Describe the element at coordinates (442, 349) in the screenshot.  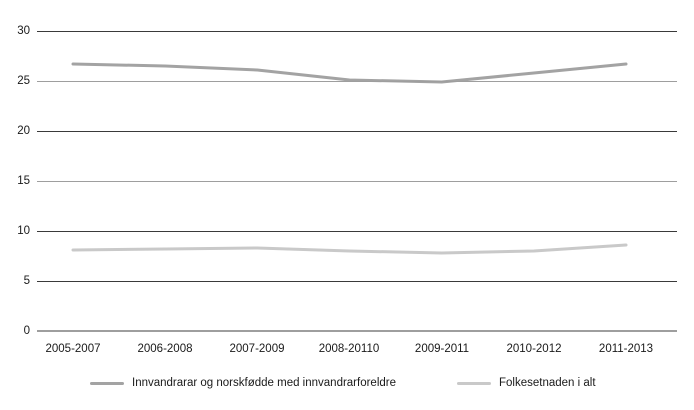
I see `x-tick-label: 2009-2011` at that location.